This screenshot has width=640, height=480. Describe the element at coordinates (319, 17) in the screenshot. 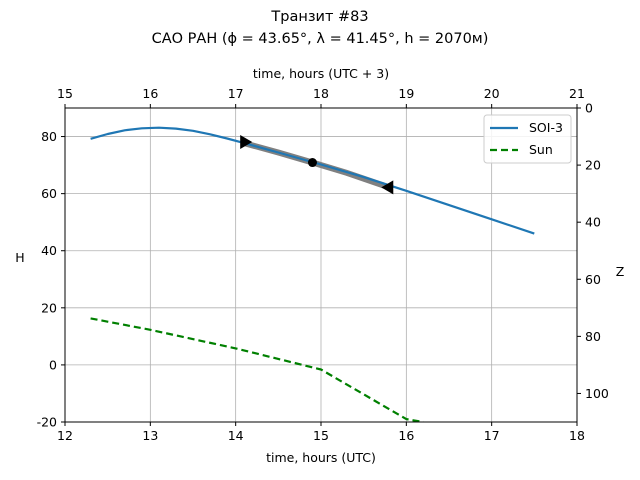

I see `chart-title: Транзит #83` at that location.